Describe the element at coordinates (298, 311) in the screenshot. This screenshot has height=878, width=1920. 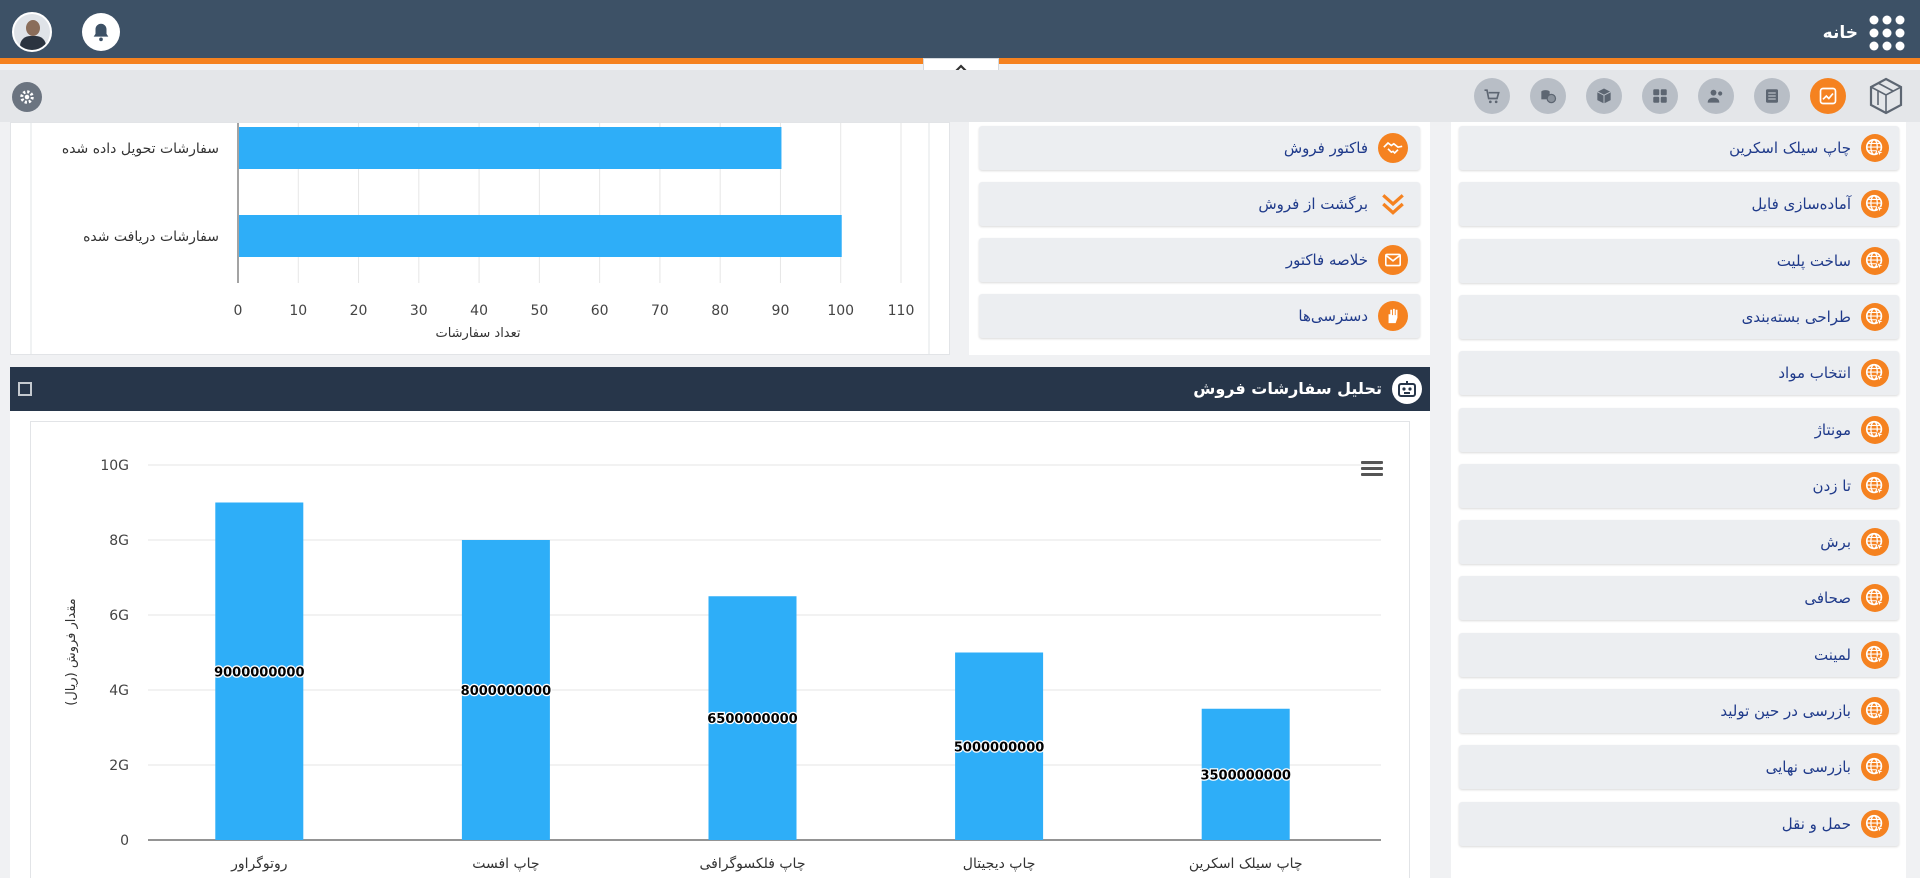
I see `x-tick-label: 10` at that location.